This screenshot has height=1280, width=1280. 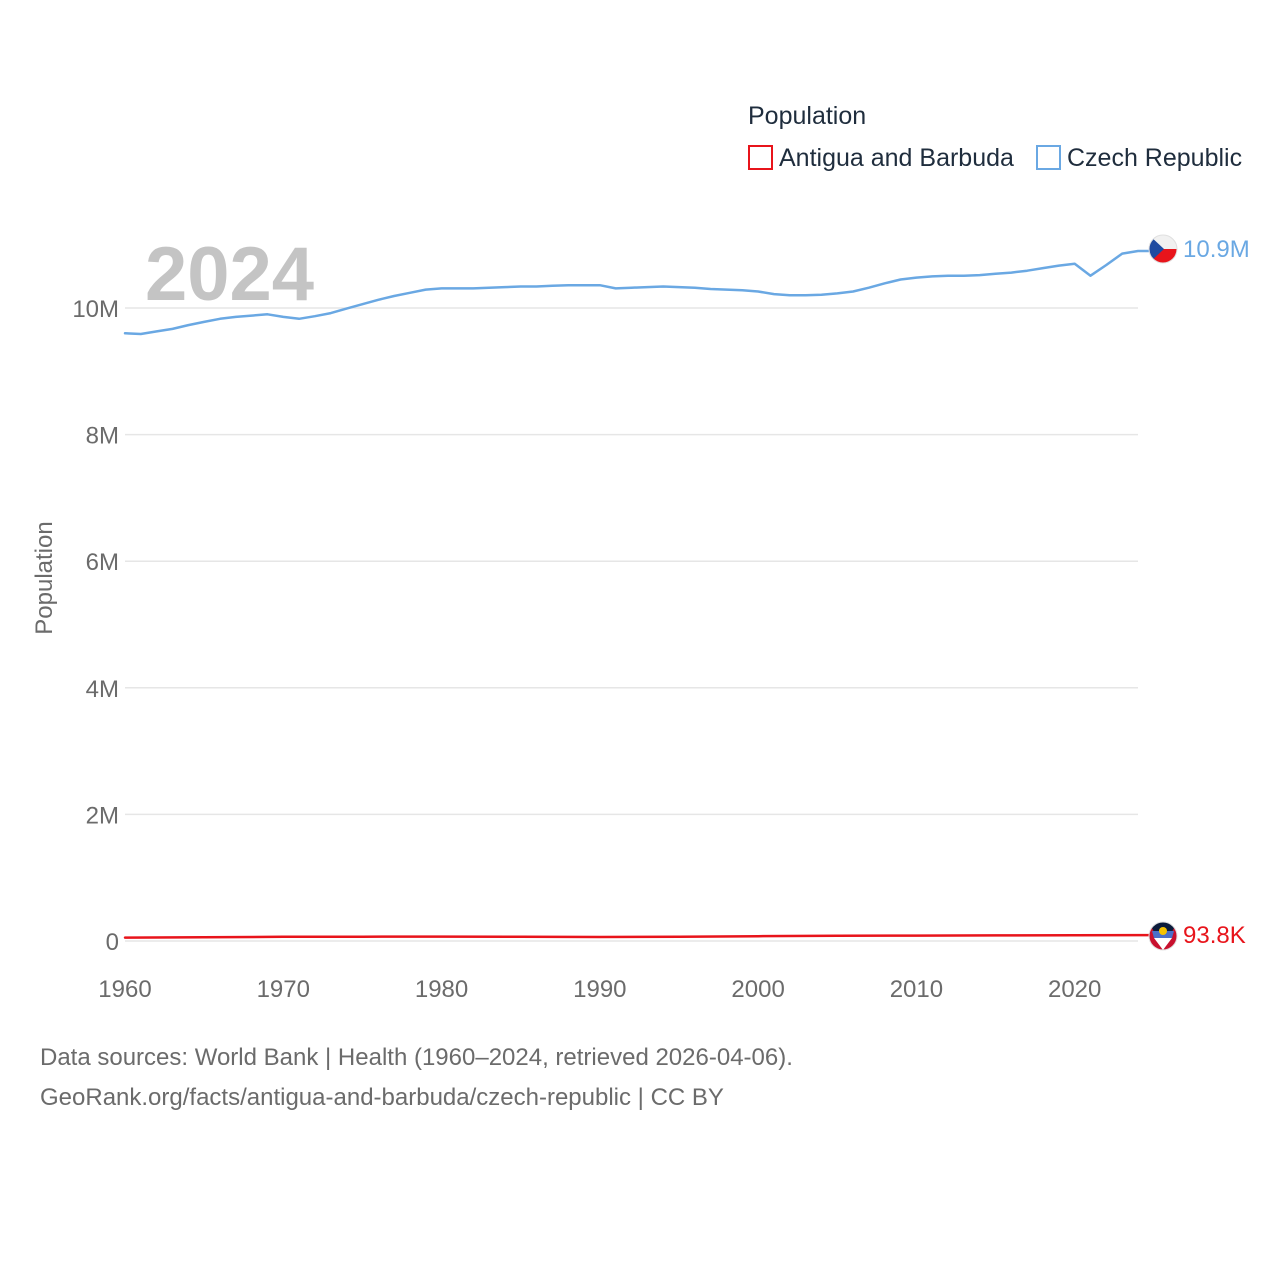 What do you see at coordinates (637, 936) in the screenshot?
I see `series-line-antigua-and-barbuda` at bounding box center [637, 936].